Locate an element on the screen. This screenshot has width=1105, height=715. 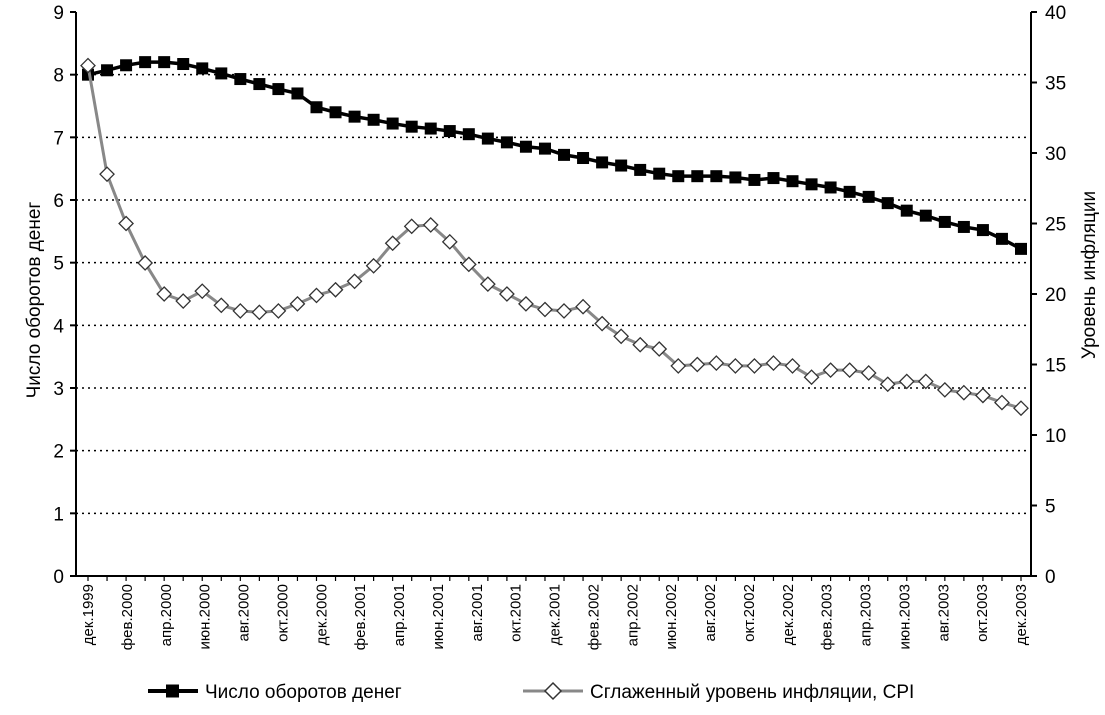
left-tick-label: 8 is located at coordinates (58, 76).